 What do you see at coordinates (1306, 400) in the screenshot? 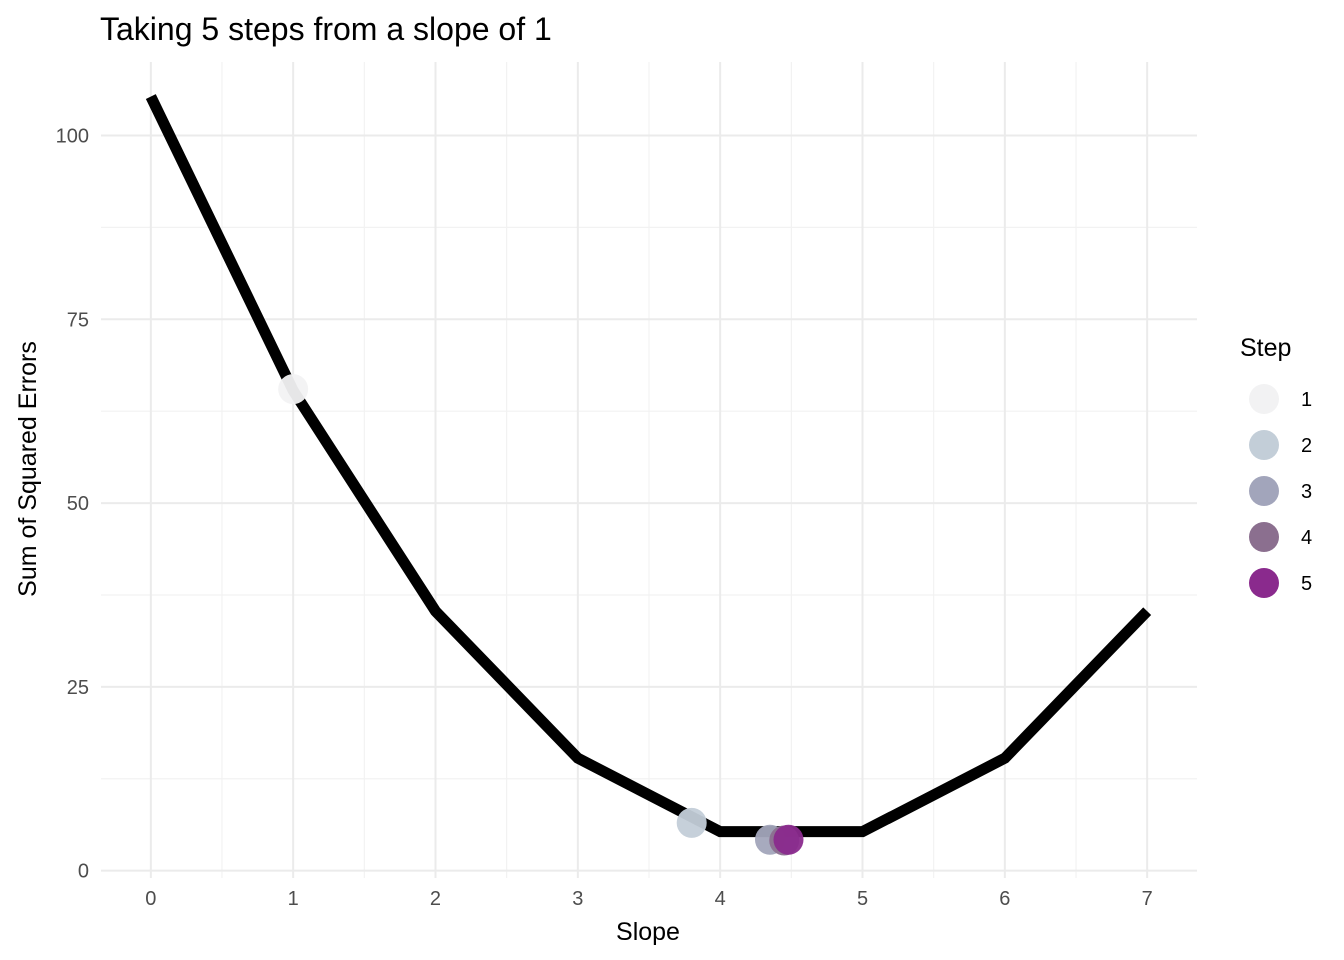
I see `legend-label-1: 1` at bounding box center [1306, 400].